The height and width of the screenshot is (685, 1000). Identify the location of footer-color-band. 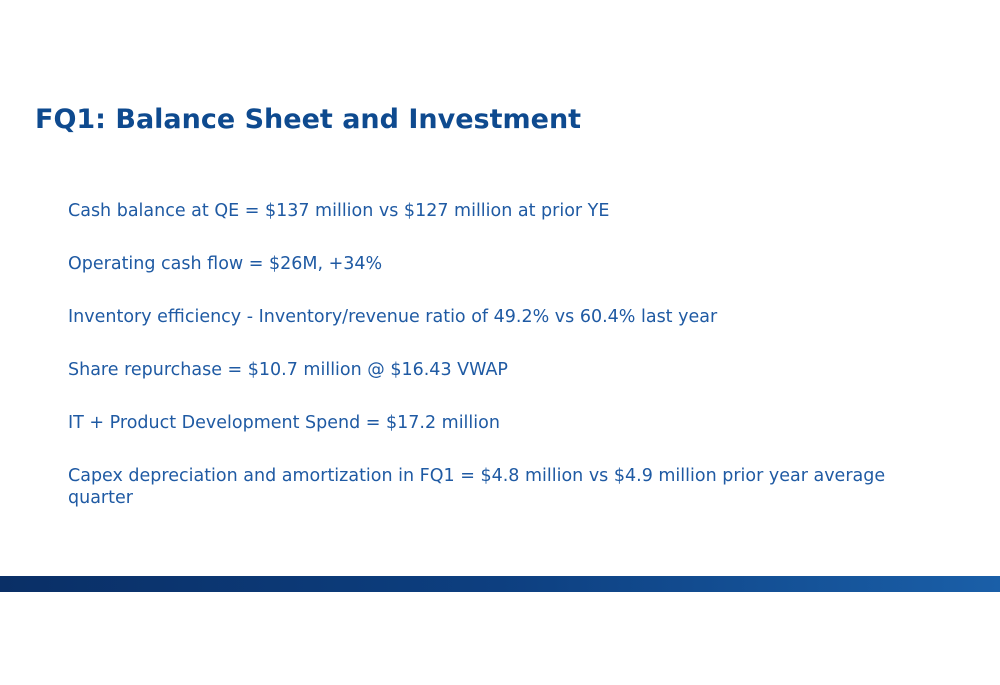
(500, 584).